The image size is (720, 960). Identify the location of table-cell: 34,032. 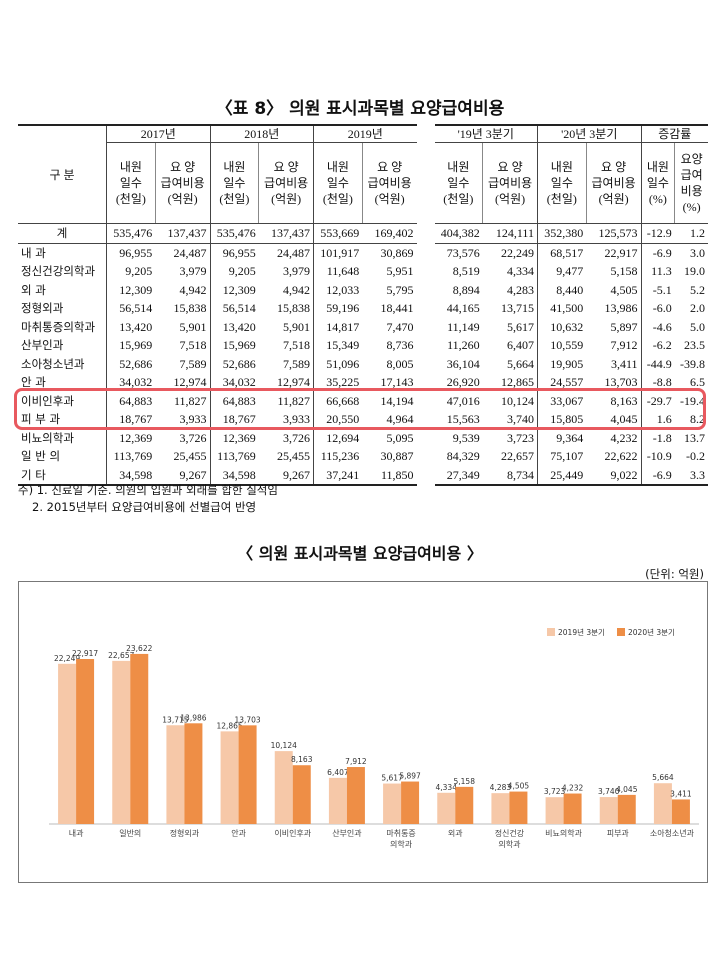
(136, 382).